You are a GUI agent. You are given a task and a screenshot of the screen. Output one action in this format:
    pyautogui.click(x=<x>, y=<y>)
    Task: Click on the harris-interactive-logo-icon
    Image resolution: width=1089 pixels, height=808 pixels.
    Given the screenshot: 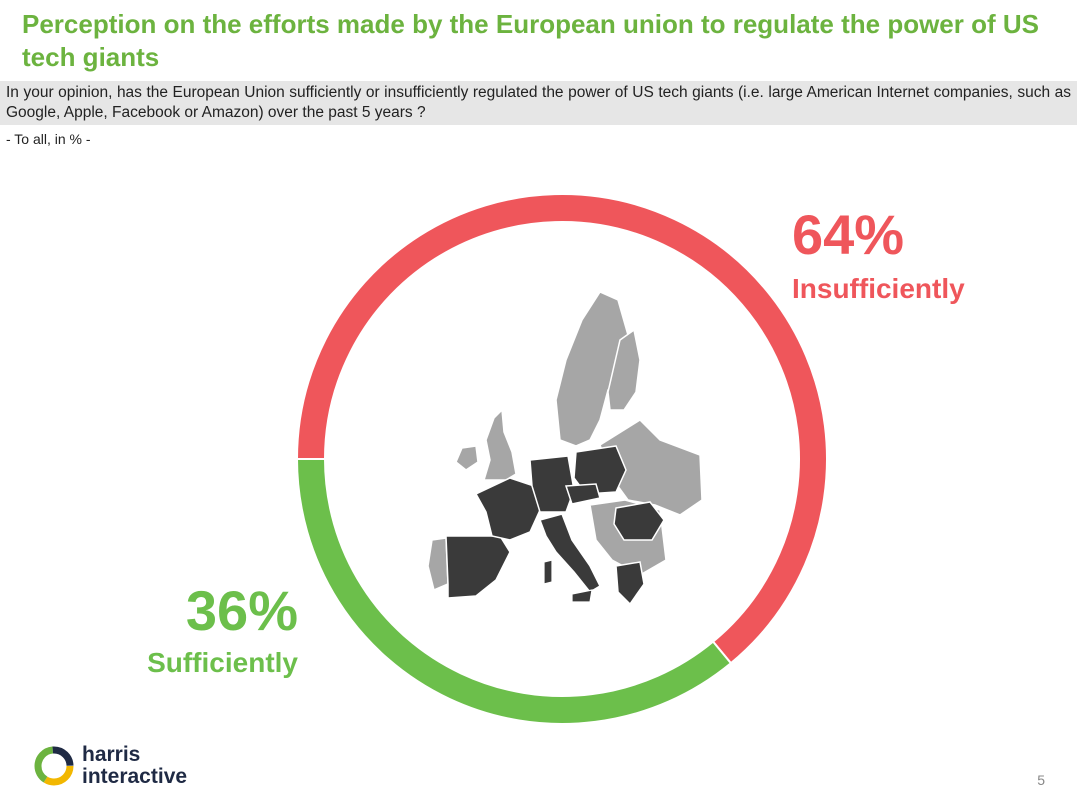 What is the action you would take?
    pyautogui.click(x=54, y=766)
    